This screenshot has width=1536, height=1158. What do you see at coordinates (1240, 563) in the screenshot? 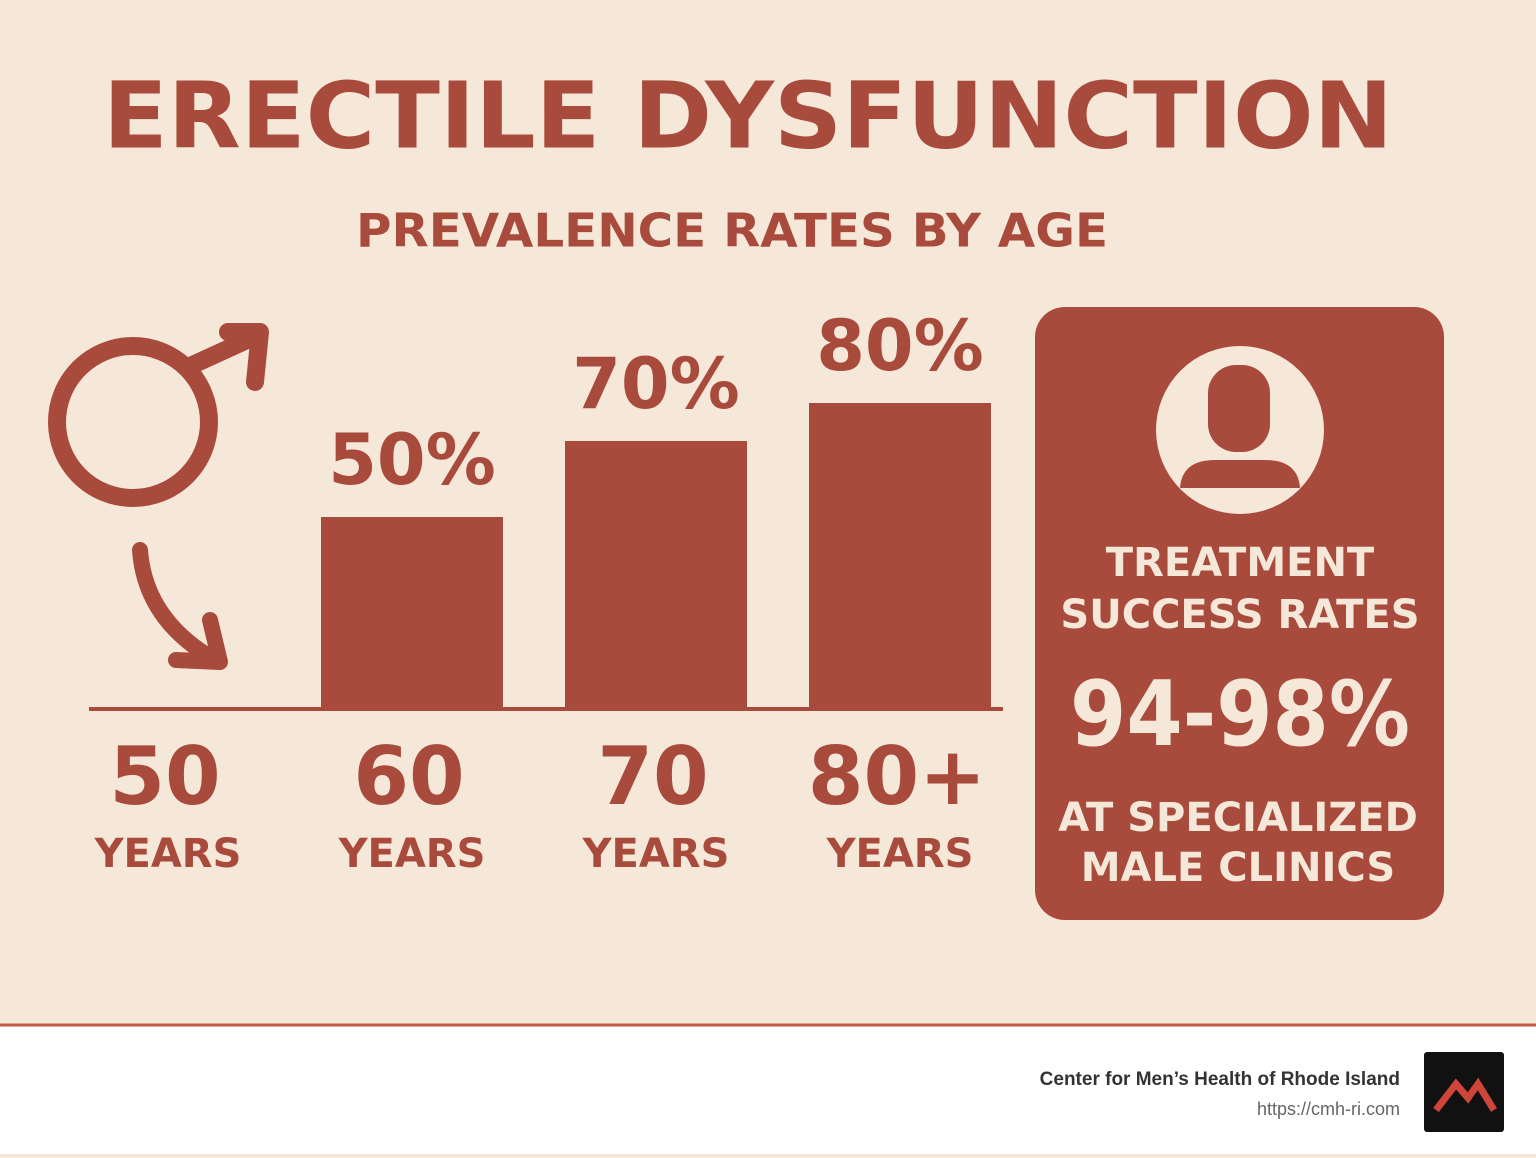
I see `callout-heading: TREATMENT` at bounding box center [1240, 563].